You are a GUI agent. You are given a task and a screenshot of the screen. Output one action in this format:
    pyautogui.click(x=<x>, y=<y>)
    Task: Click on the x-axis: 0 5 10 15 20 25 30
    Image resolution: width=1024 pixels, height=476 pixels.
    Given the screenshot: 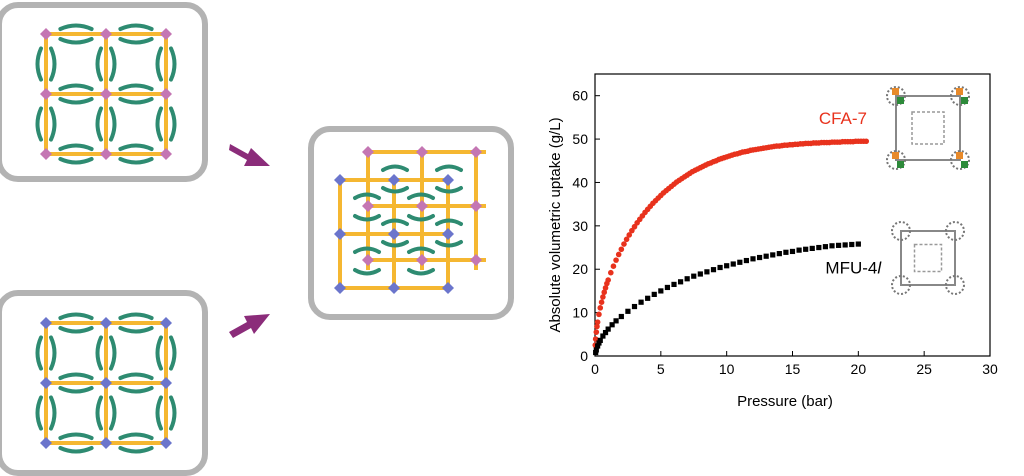 What is the action you would take?
    pyautogui.click(x=794, y=364)
    